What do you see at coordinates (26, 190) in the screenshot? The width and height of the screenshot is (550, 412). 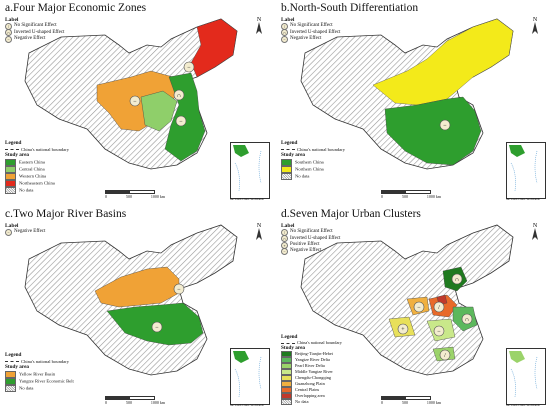 I see `no-data-label: No data` at bounding box center [26, 190].